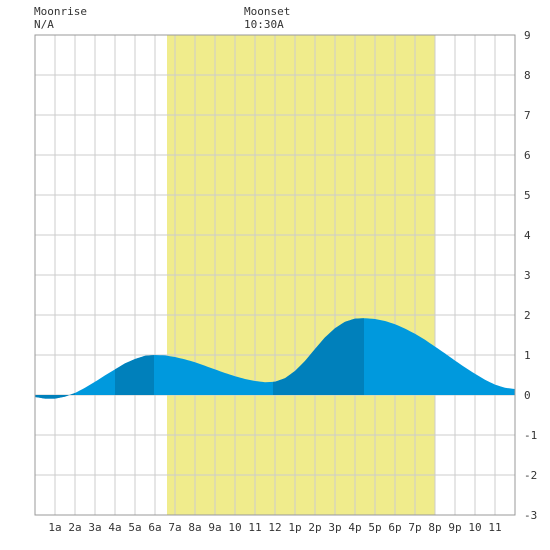 Image resolution: width=550 pixels, height=550 pixels. I want to click on y-tick-label: 6, so click(527, 155).